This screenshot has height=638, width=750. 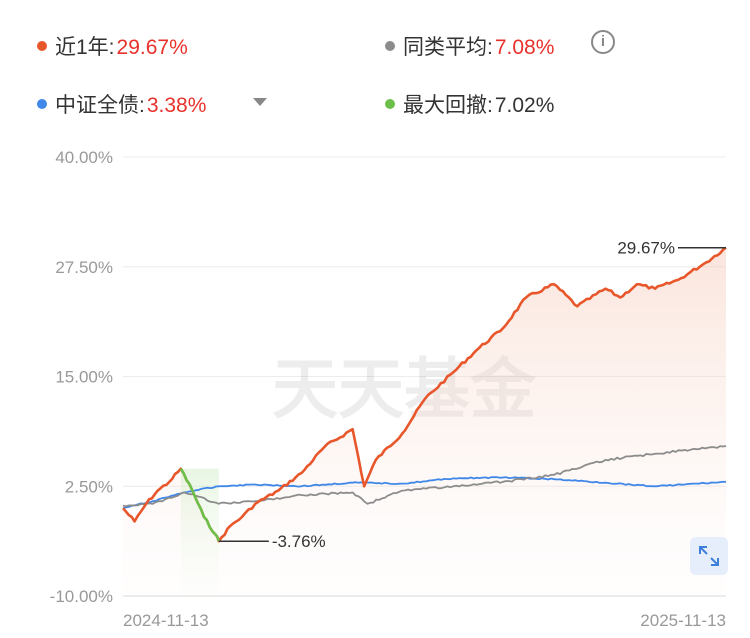 I want to click on info-icon: i, so click(x=603, y=42).